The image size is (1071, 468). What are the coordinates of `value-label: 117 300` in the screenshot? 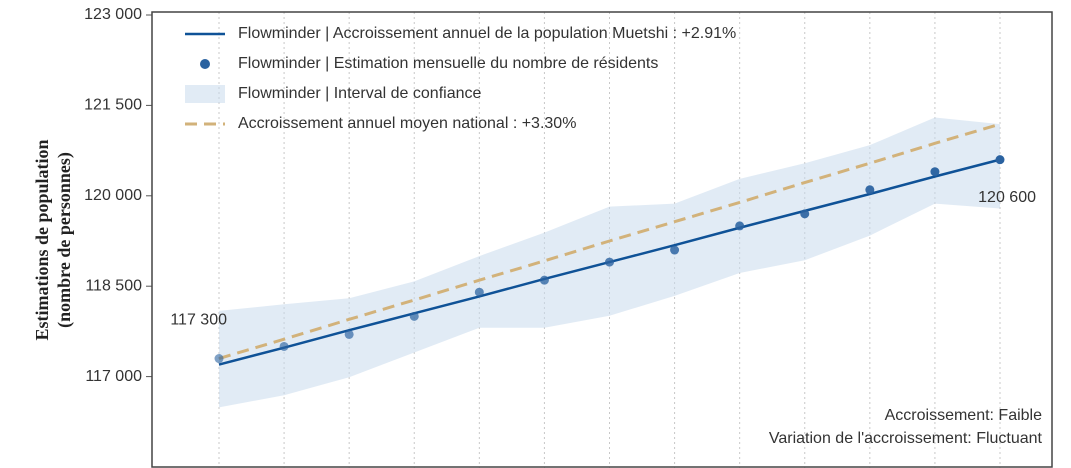 It's located at (198, 320).